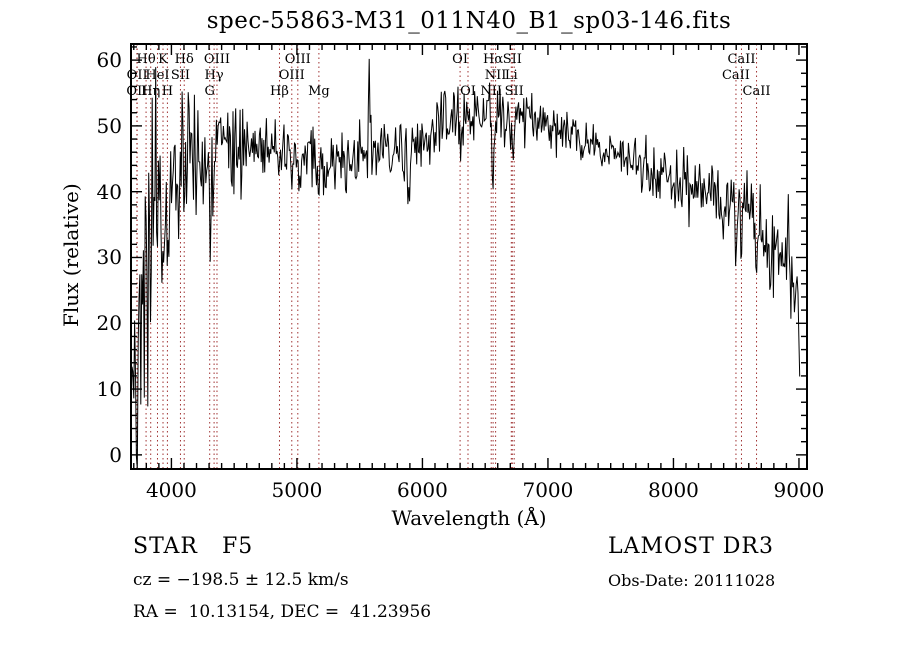 This screenshot has width=900, height=649. Describe the element at coordinates (548, 490) in the screenshot. I see `x-tick-label: 7000` at that location.